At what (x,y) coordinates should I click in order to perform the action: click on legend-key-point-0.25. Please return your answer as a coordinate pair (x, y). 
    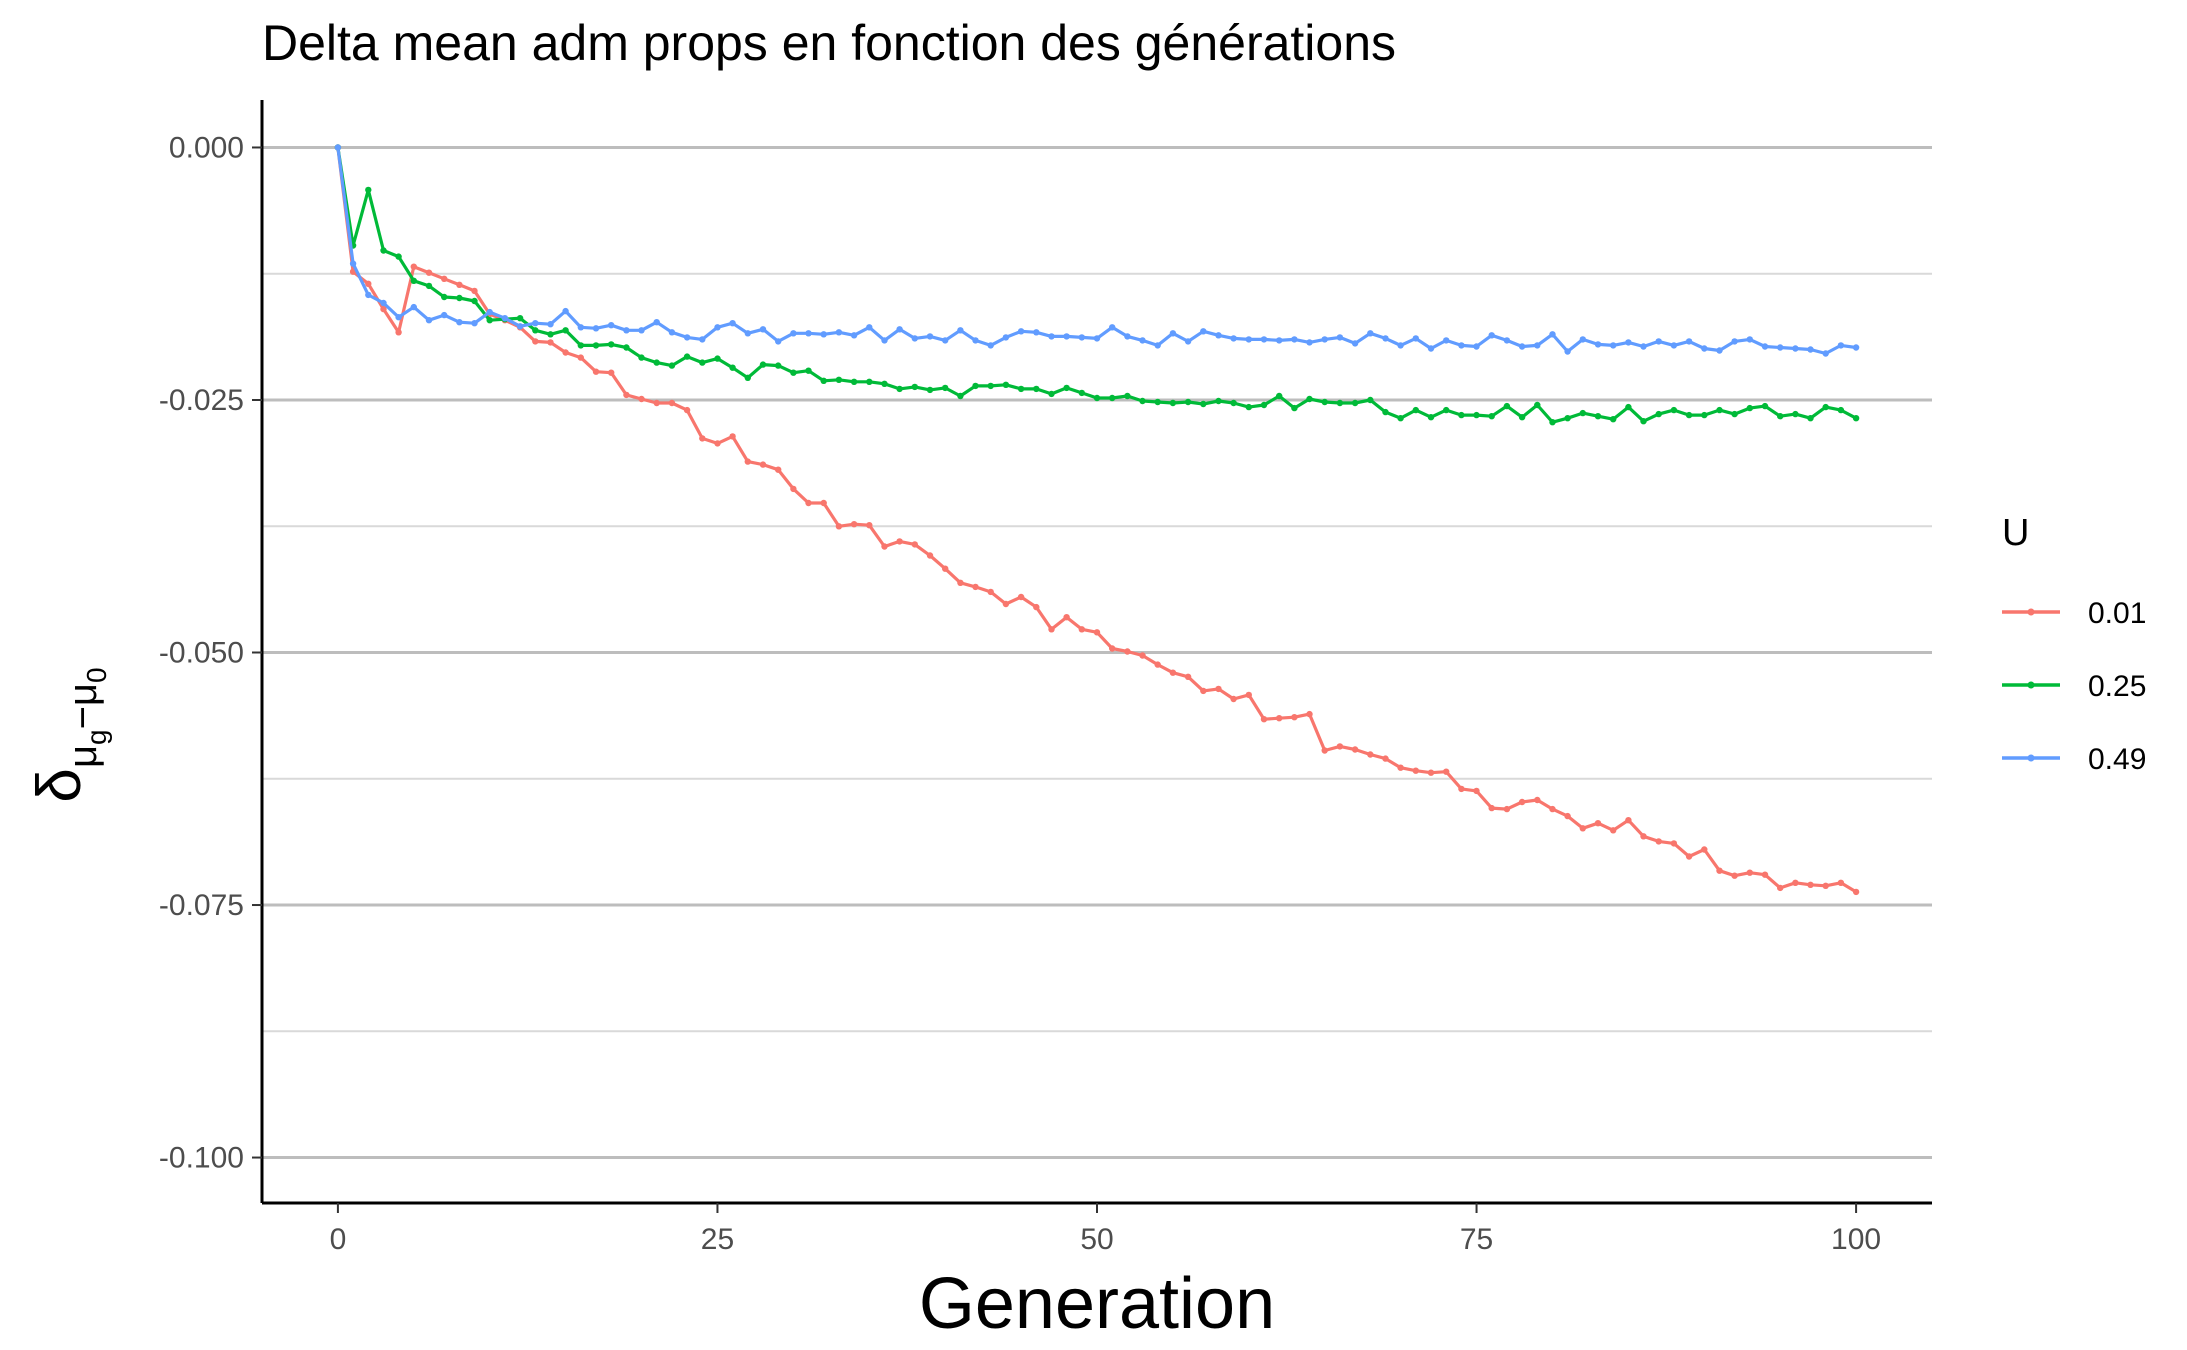
    Looking at the image, I should click on (2031, 685).